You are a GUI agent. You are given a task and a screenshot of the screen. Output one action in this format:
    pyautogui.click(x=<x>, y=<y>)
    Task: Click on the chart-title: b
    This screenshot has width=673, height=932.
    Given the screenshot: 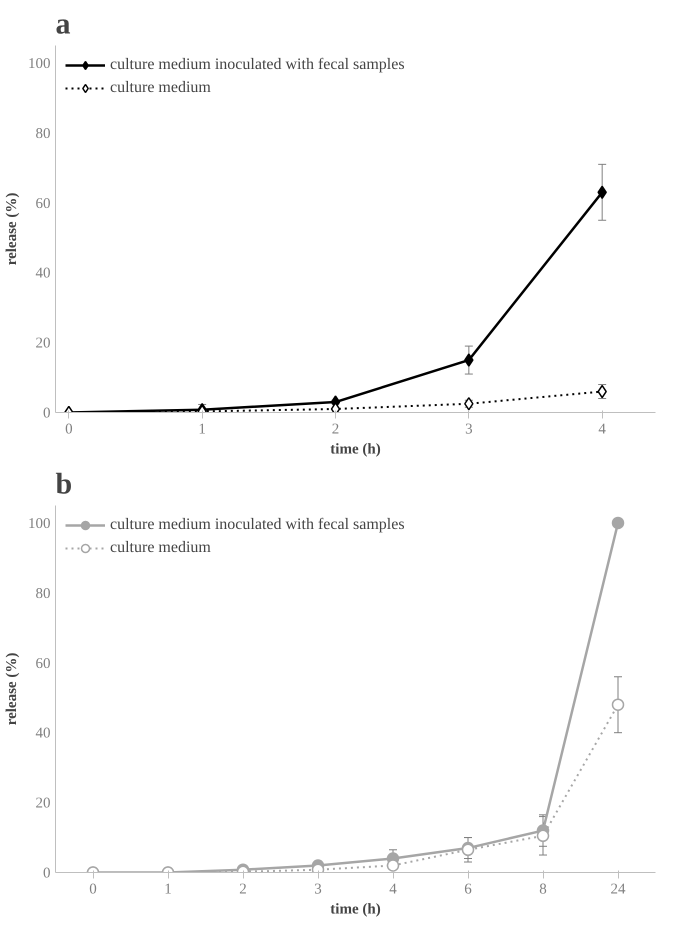 What is the action you would take?
    pyautogui.click(x=64, y=484)
    